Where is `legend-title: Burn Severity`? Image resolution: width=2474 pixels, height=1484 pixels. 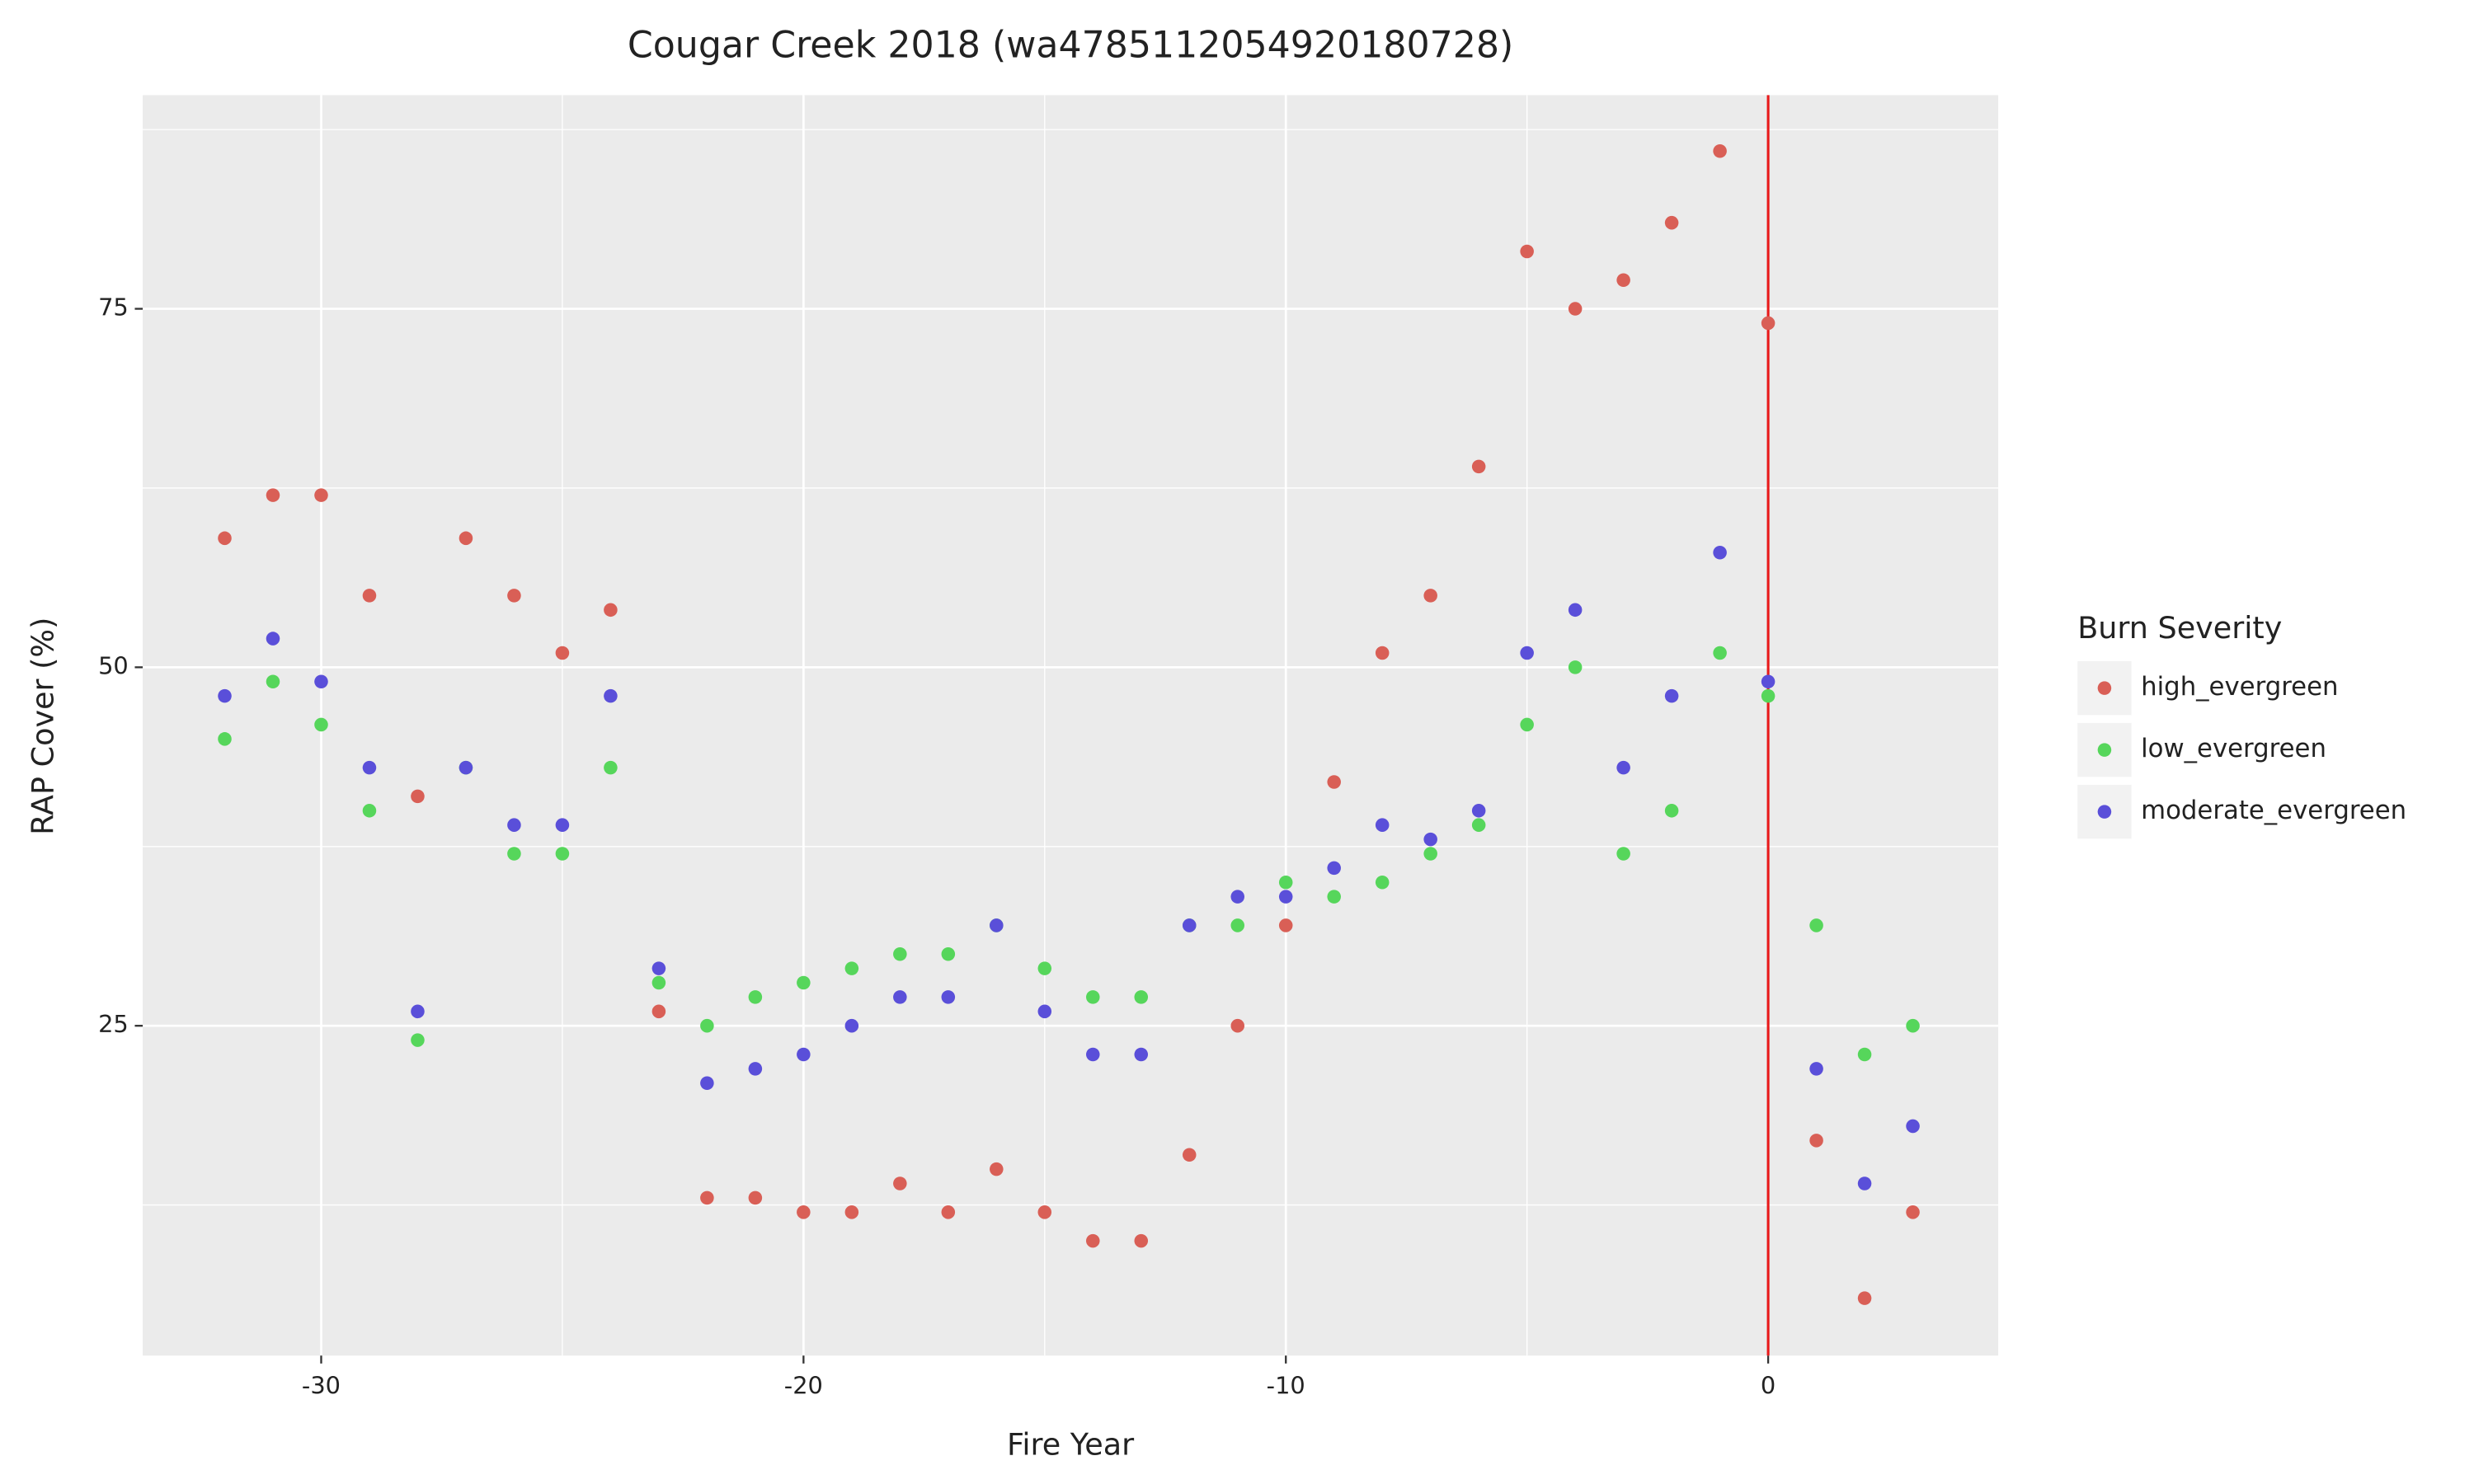 legend-title: Burn Severity is located at coordinates (2179, 628).